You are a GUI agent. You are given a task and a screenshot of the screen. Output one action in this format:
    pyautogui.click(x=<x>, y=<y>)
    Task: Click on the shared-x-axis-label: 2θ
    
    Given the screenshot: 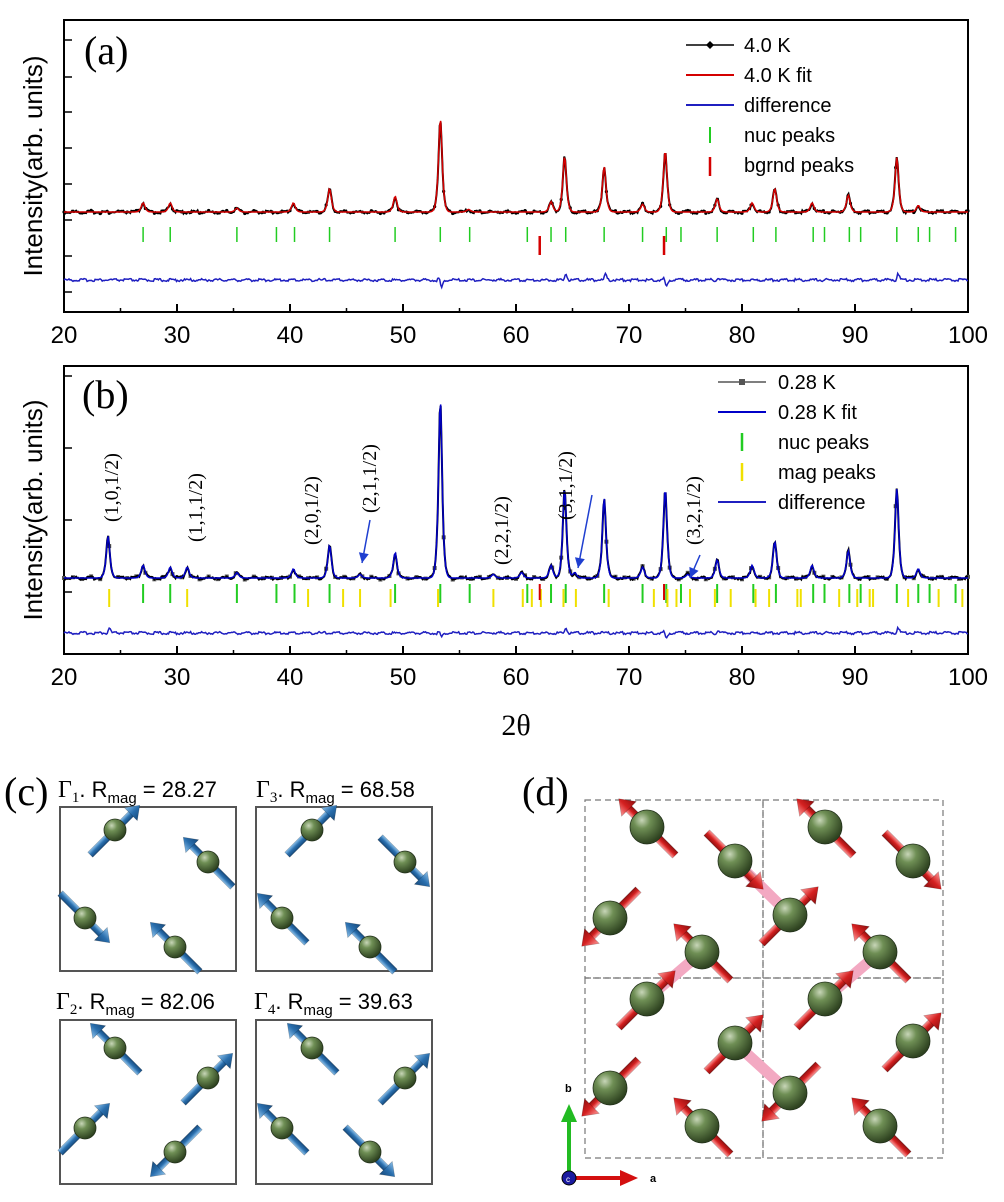 What is the action you would take?
    pyautogui.click(x=515, y=725)
    